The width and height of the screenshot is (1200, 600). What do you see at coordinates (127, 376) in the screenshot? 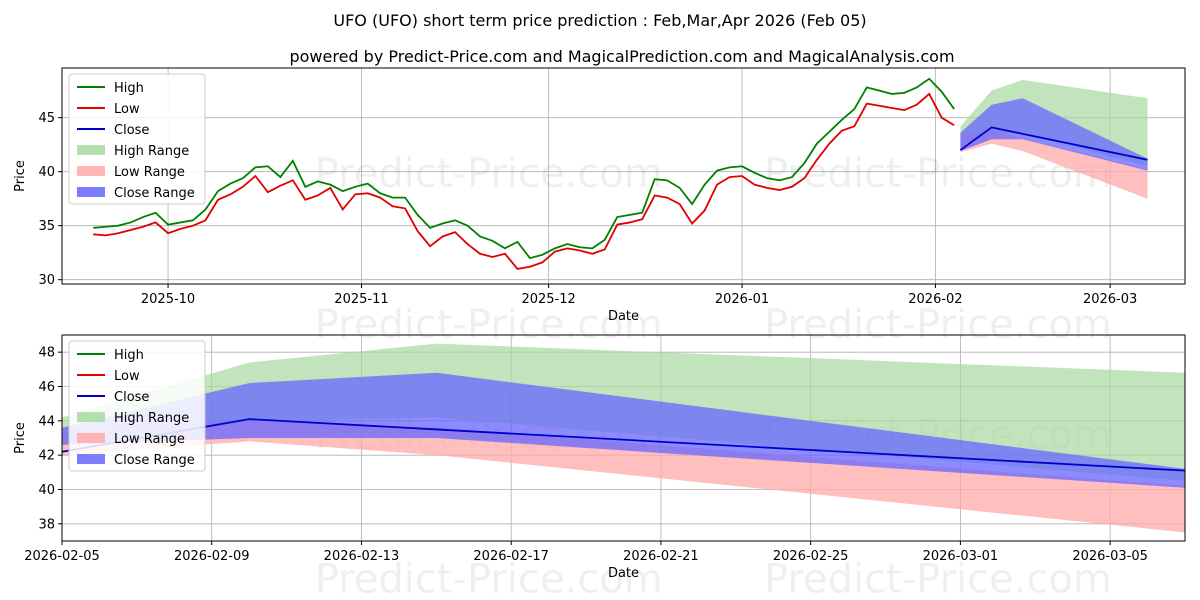
I see `bottom-legend-label-low: Low` at bounding box center [127, 376].